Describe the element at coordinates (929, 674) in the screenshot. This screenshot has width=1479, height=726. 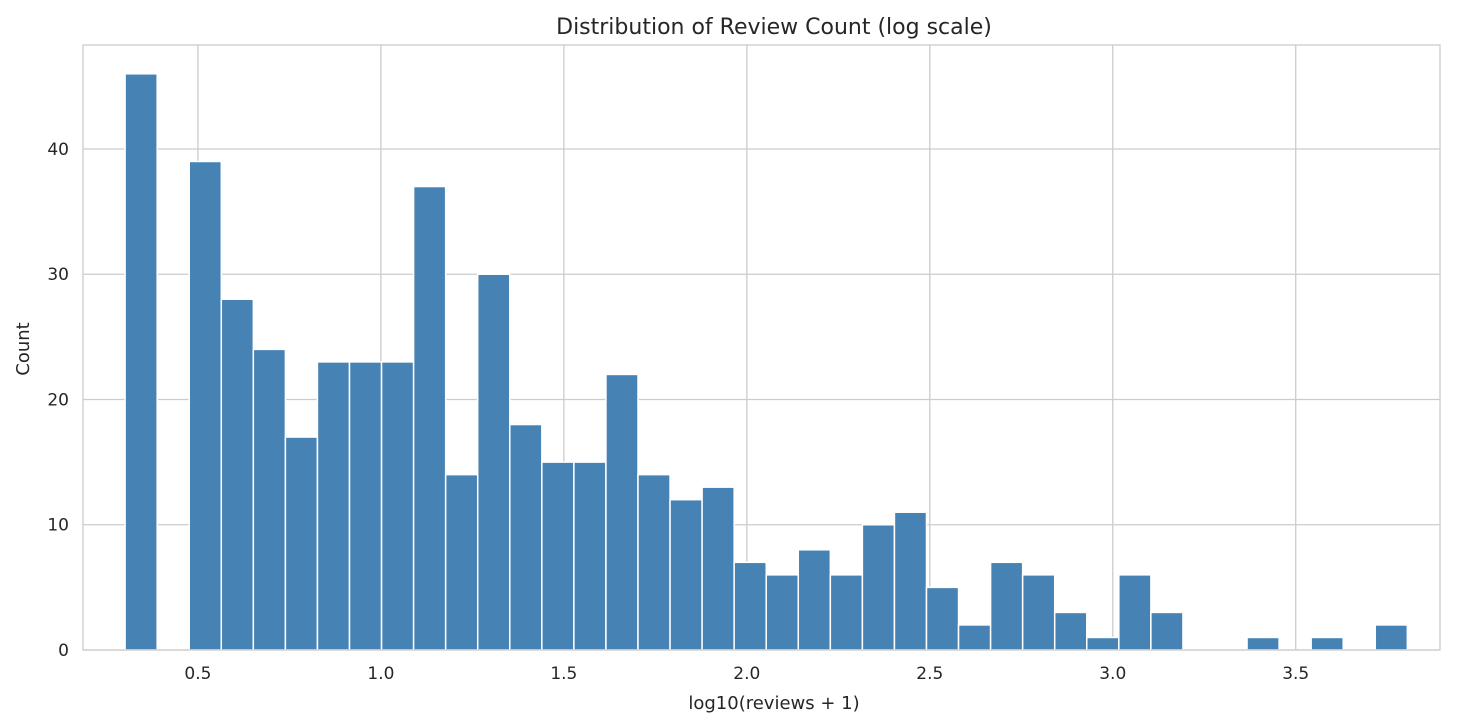
I see `x-tick-label: 2.5` at that location.